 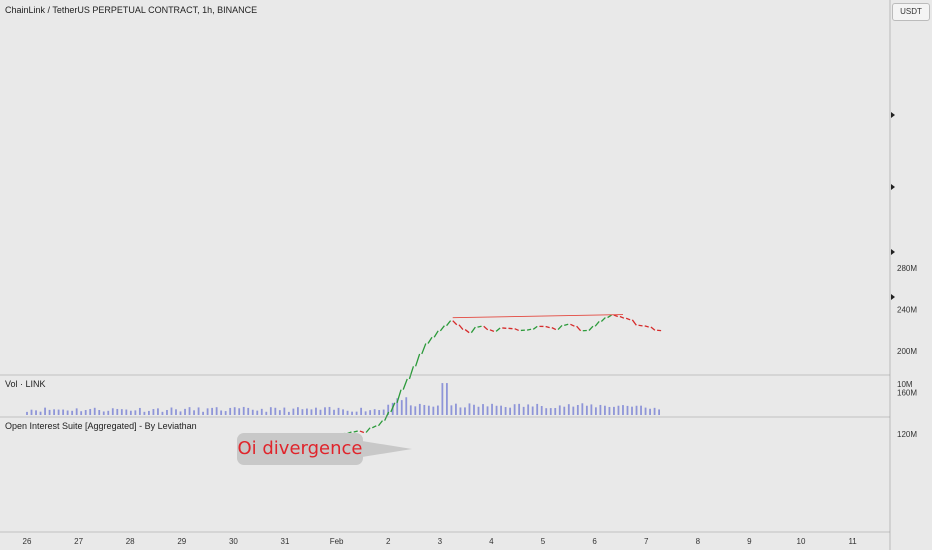 What do you see at coordinates (491, 541) in the screenshot?
I see `x-tick-label: 4` at bounding box center [491, 541].